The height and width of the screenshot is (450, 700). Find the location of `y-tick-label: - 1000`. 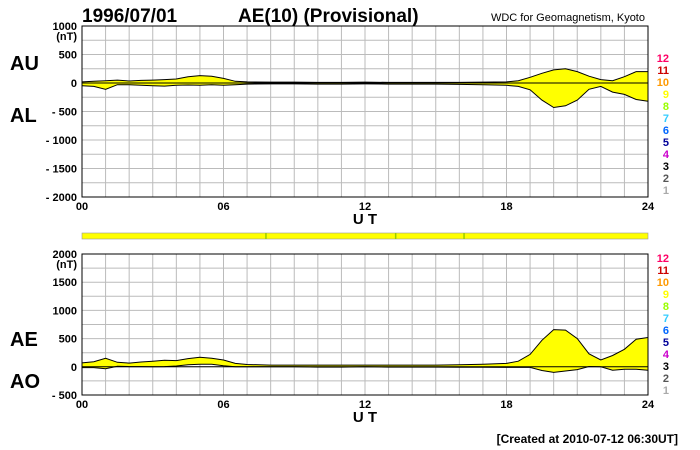

y-tick-label: - 1000 is located at coordinates (61, 141).